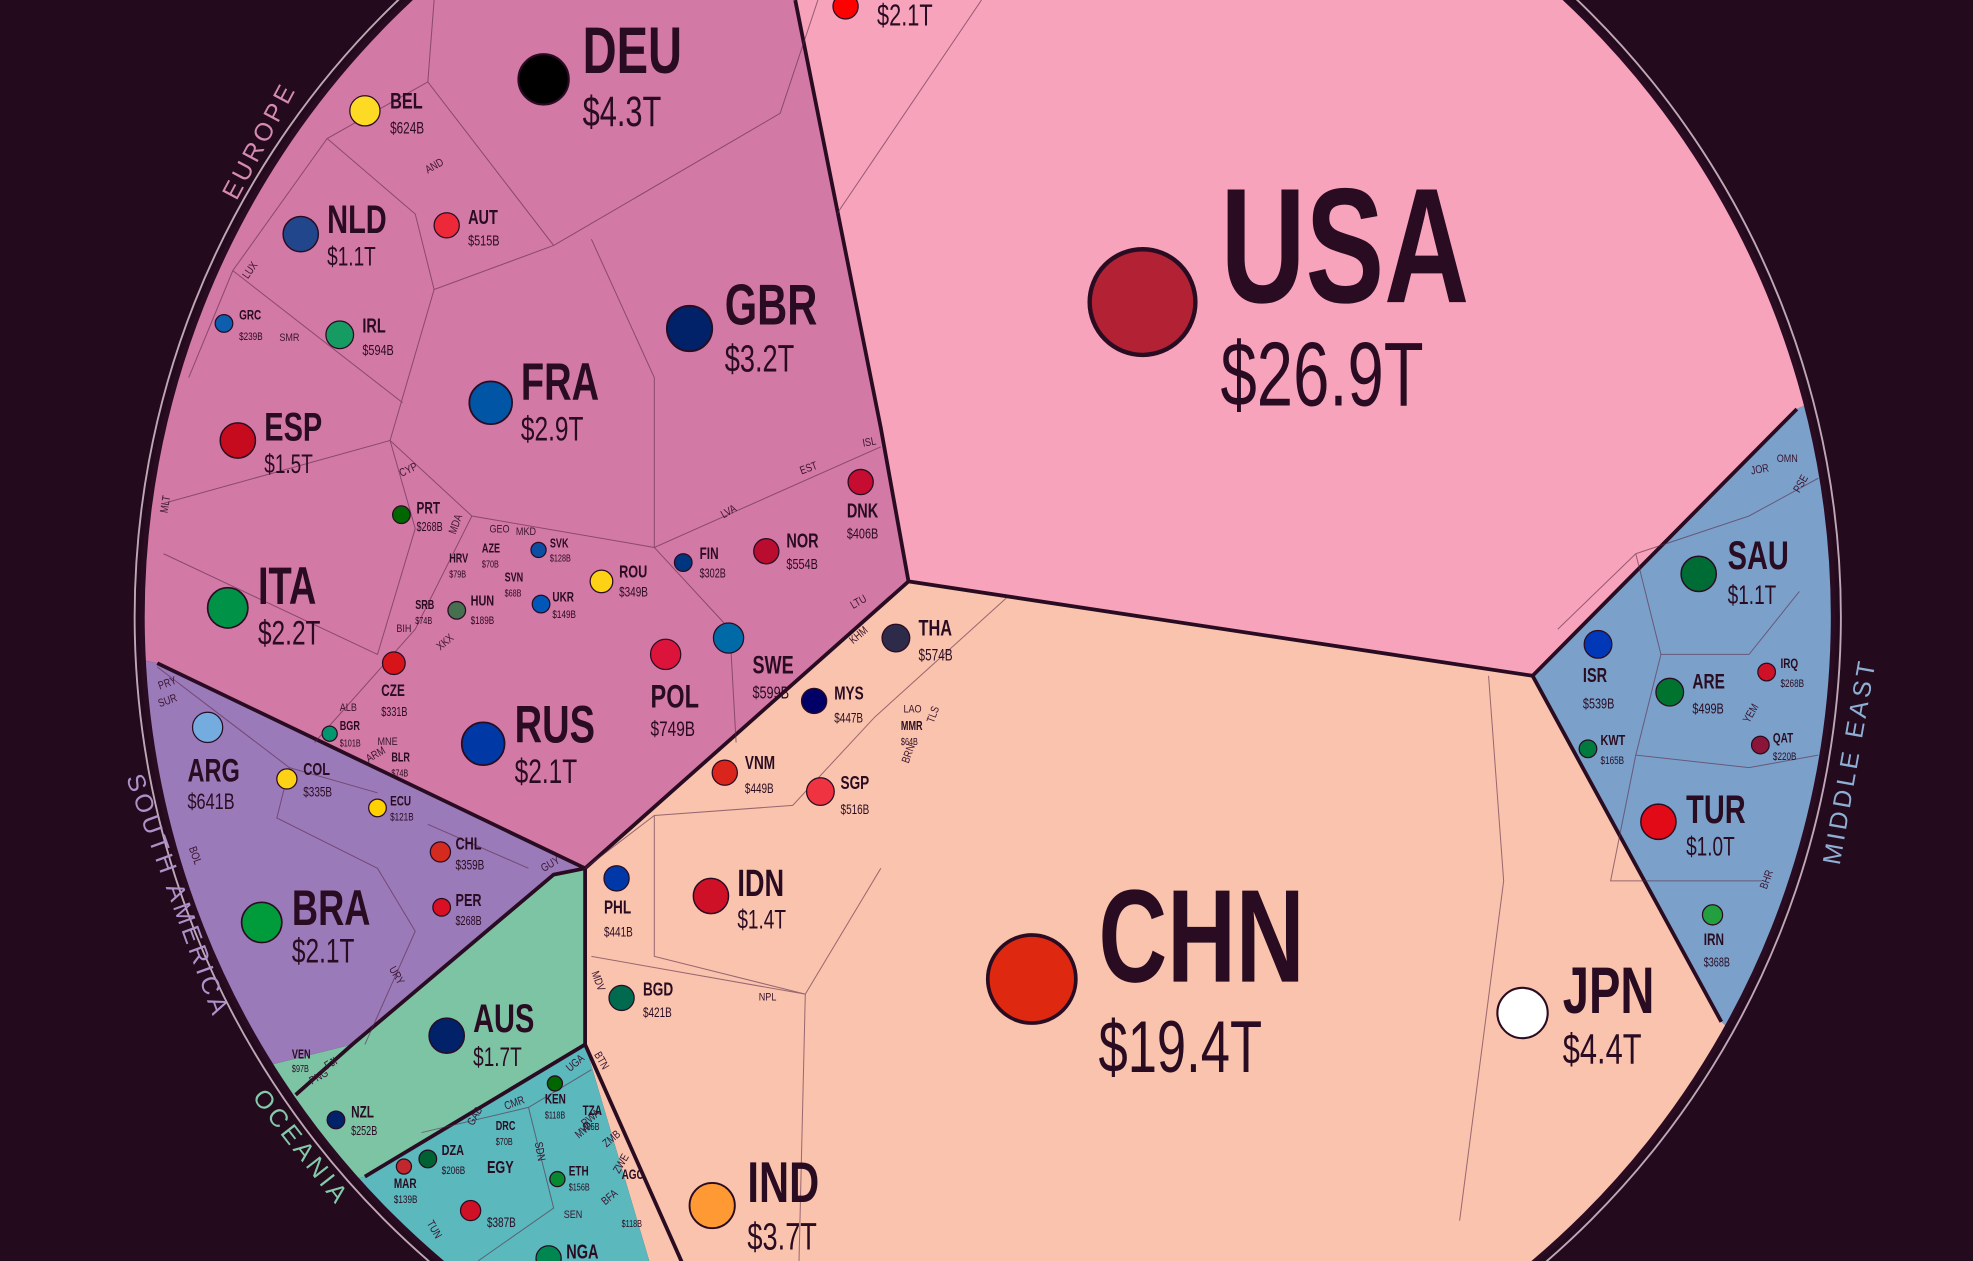 The width and height of the screenshot is (1973, 1261). I want to click on country-code: SAU, so click(1758, 555).